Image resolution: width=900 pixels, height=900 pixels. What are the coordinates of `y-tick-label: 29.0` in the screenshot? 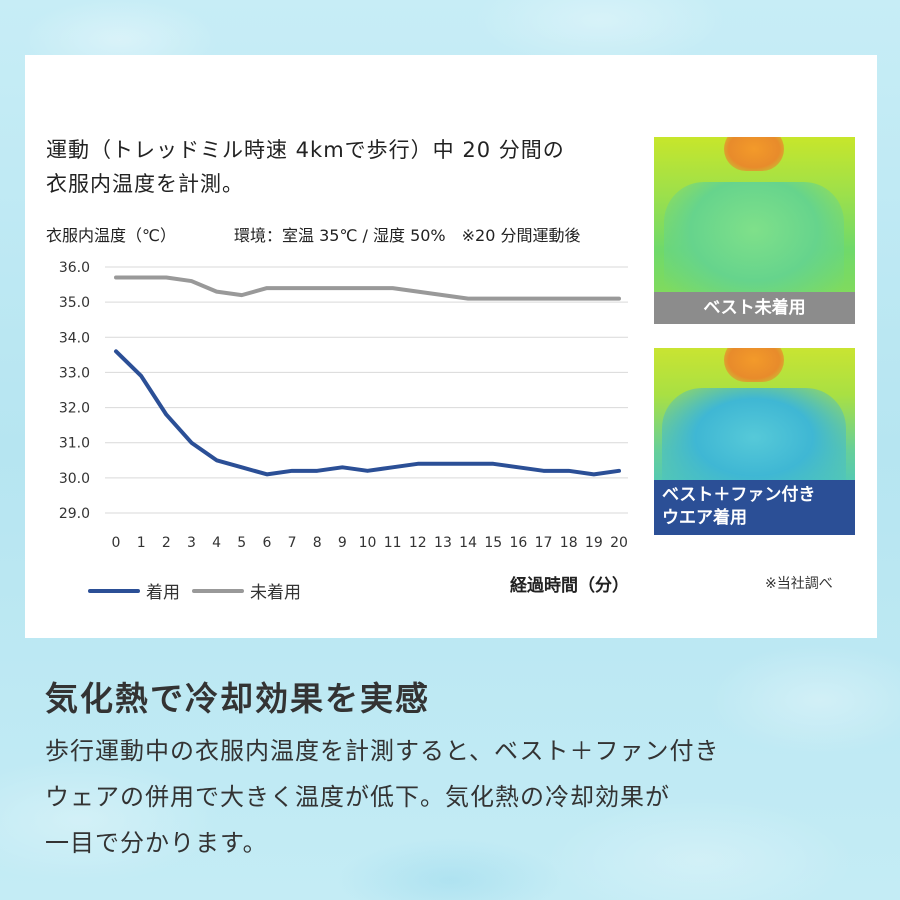 It's located at (74, 514).